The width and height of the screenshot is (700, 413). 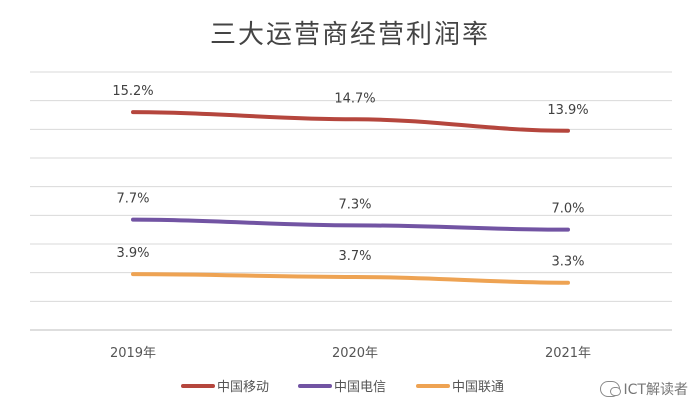 What do you see at coordinates (360, 387) in the screenshot?
I see `legend-label: 中国电信` at bounding box center [360, 387].